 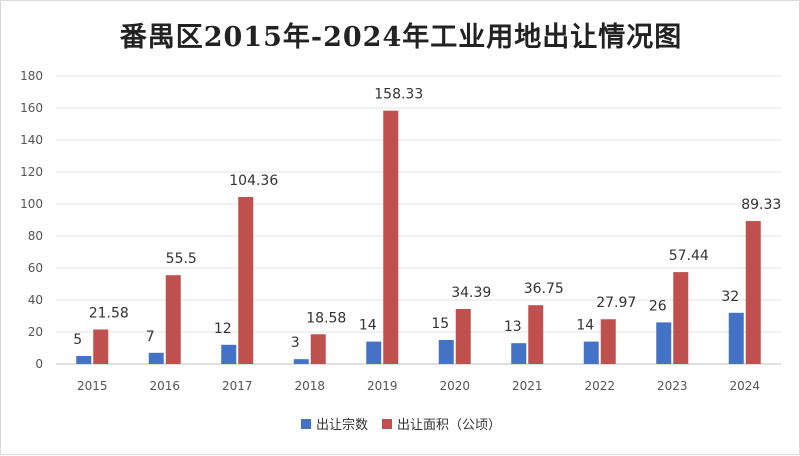 I want to click on y-tick-label: 120, so click(x=31, y=172).